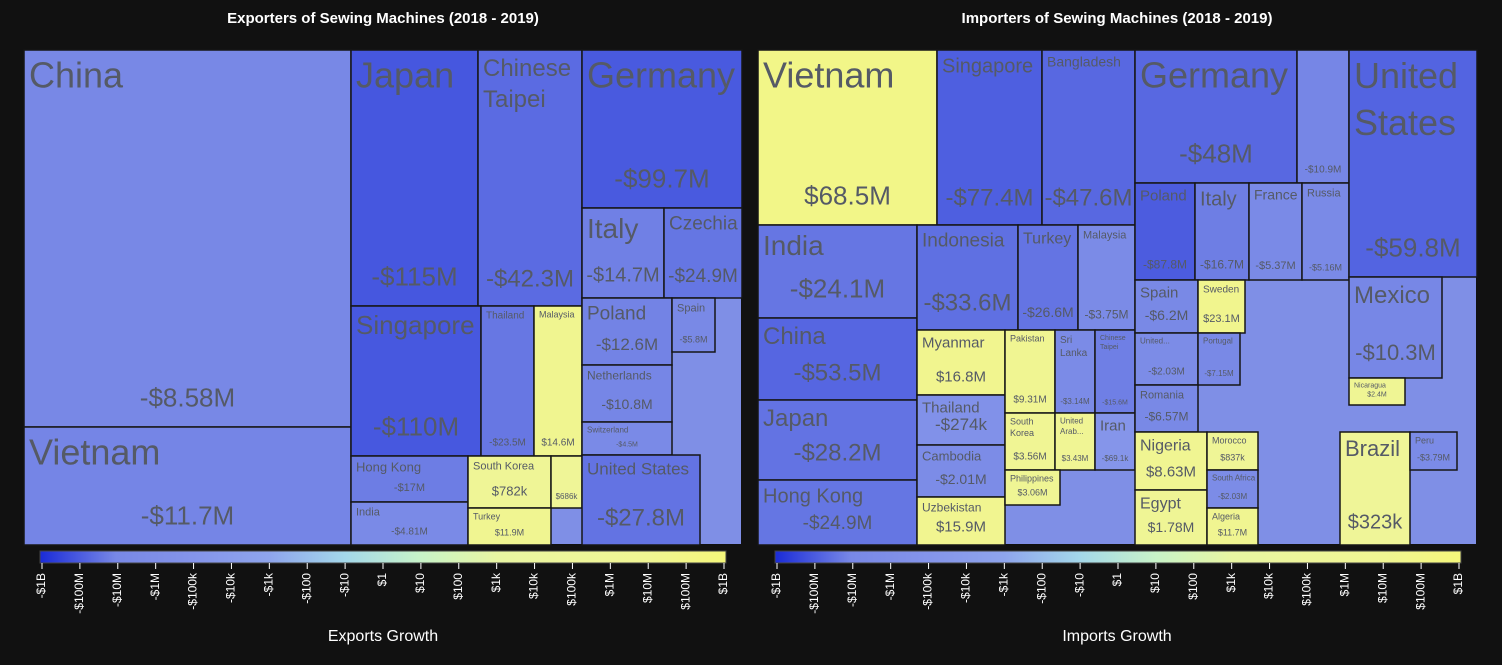  I want to click on cell-value: $686k, so click(567, 496).